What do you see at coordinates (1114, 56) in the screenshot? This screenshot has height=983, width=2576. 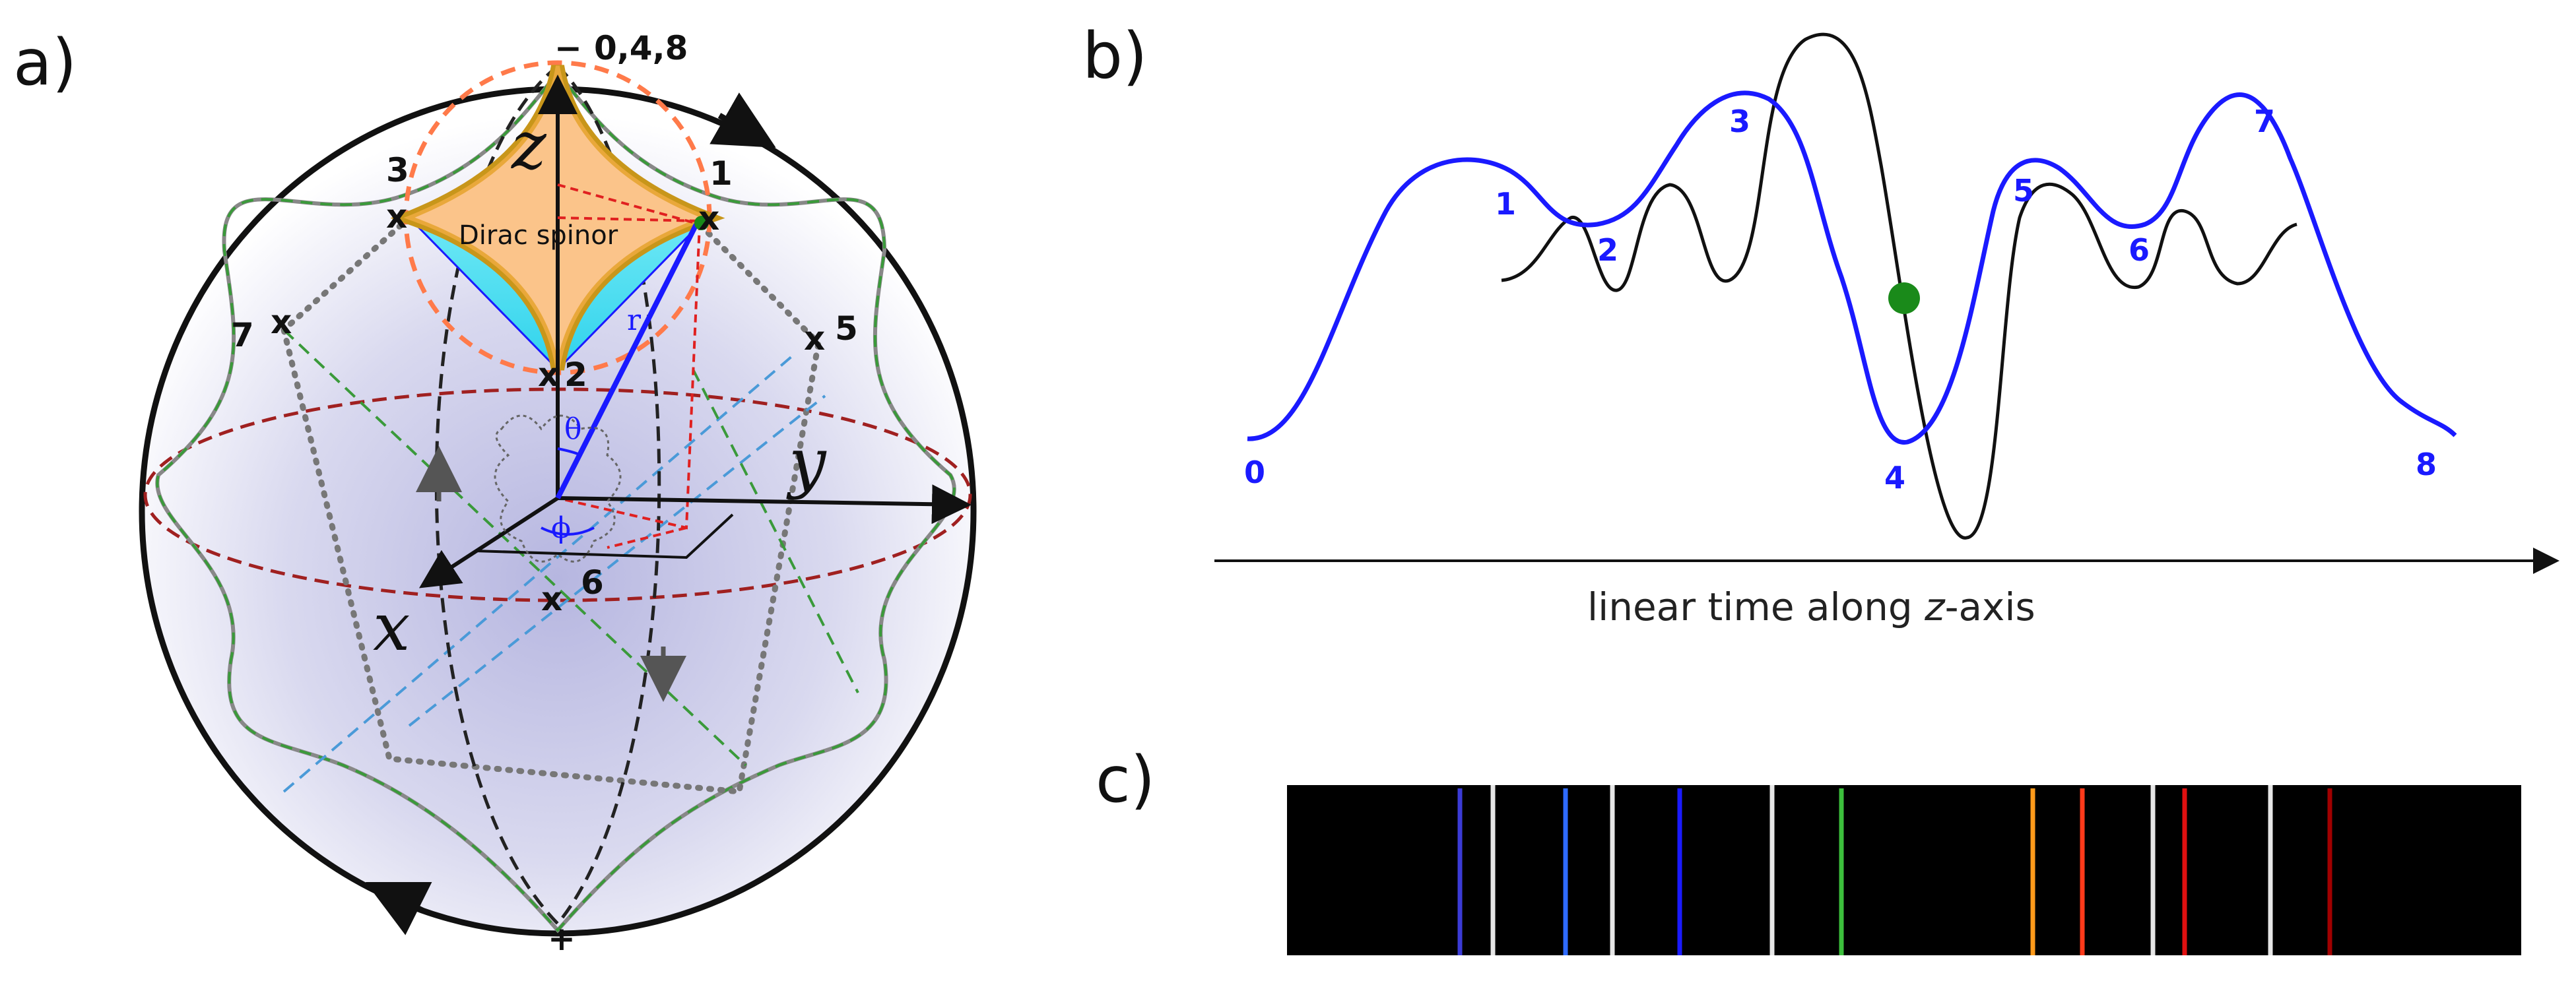 I see `panel-b-label: b)` at bounding box center [1114, 56].